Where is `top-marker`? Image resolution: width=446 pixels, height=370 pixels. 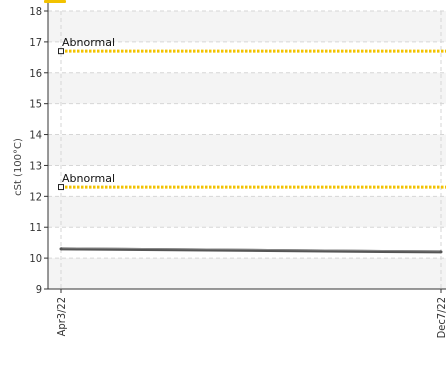
top-marker is located at coordinates (55, 1).